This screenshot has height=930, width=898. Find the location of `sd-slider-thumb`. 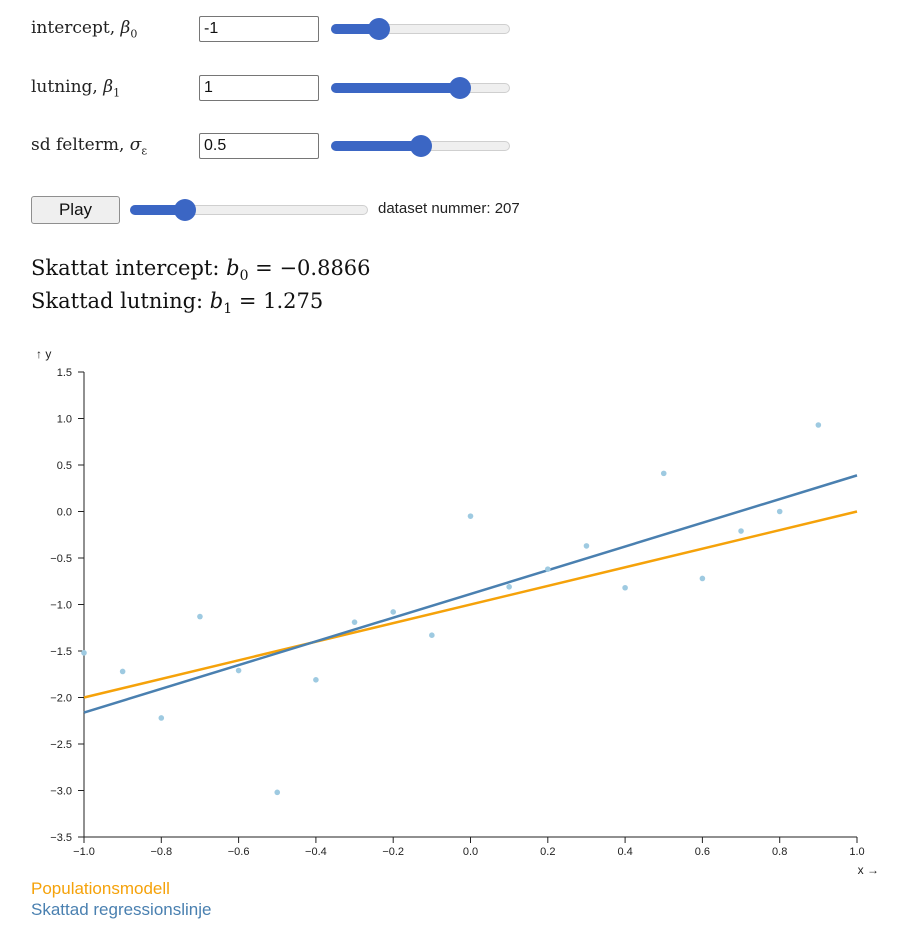

sd-slider-thumb is located at coordinates (420, 146).